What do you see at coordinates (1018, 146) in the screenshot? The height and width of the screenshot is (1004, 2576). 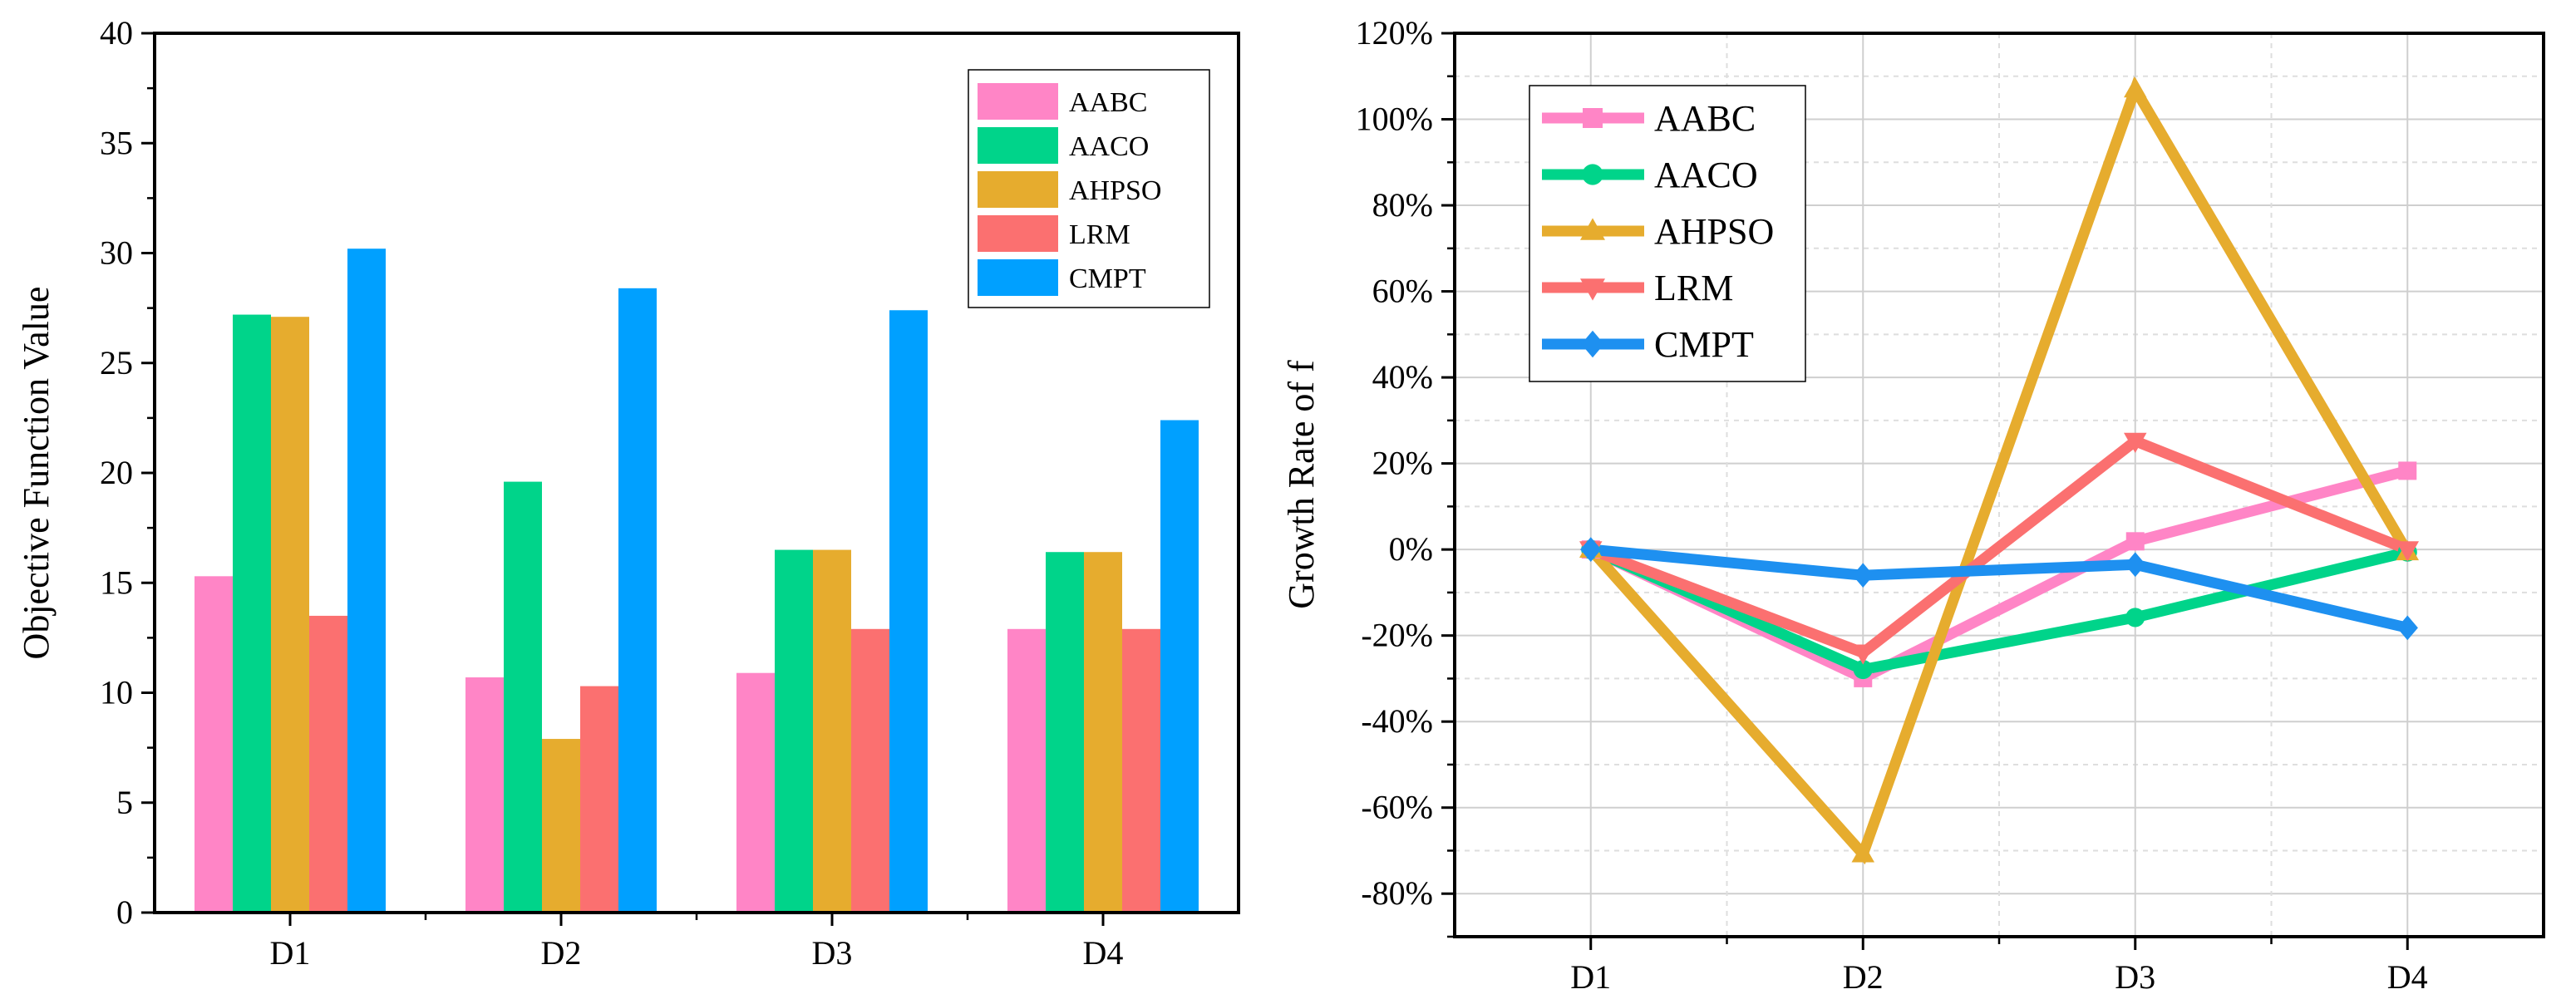 I see `bar-legend-swatch-aaco` at bounding box center [1018, 146].